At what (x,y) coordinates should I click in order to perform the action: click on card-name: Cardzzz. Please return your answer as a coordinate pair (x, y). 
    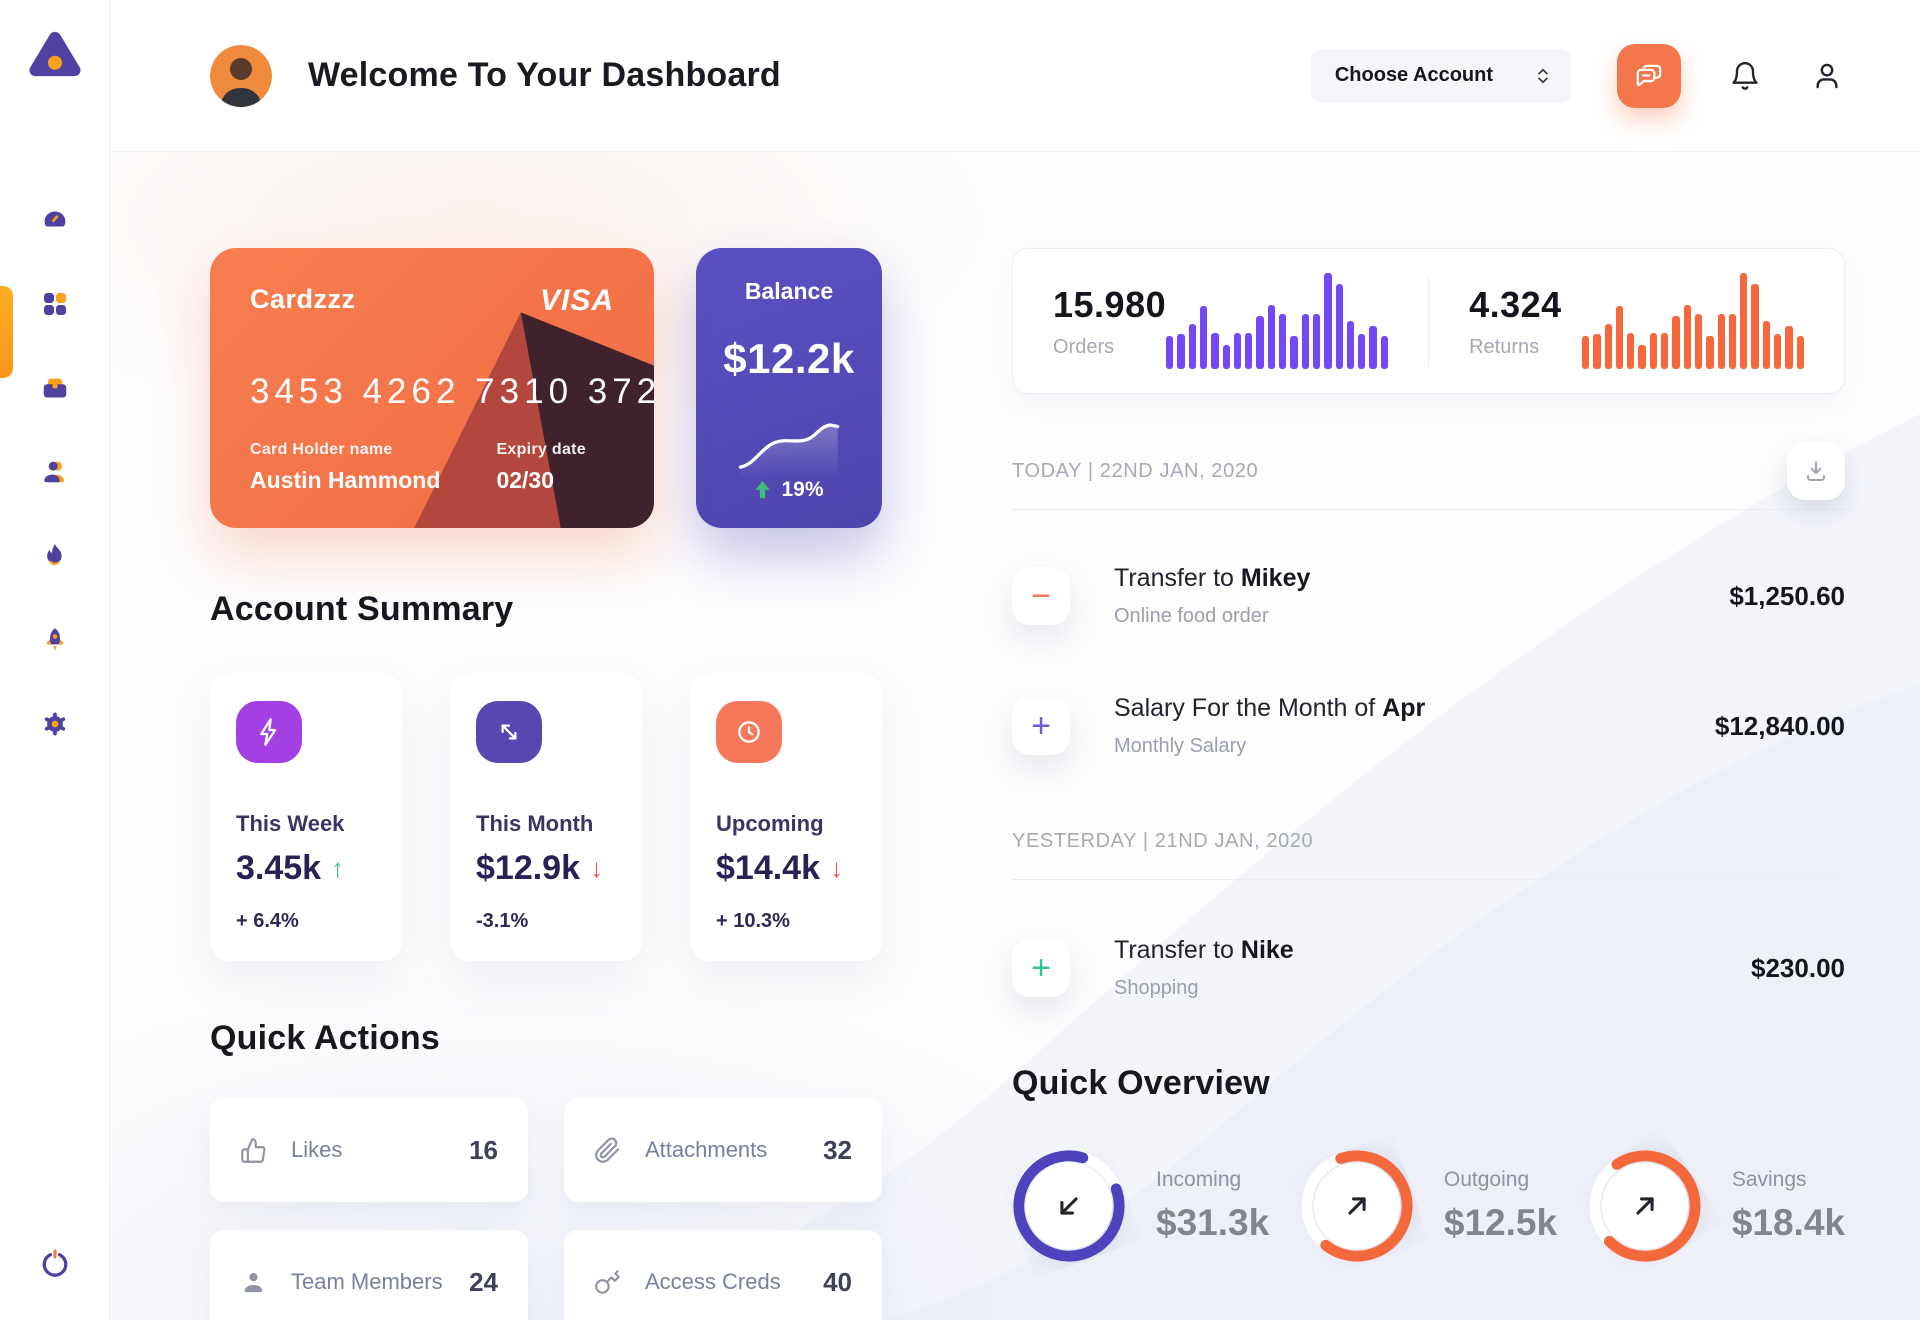
    Looking at the image, I should click on (303, 299).